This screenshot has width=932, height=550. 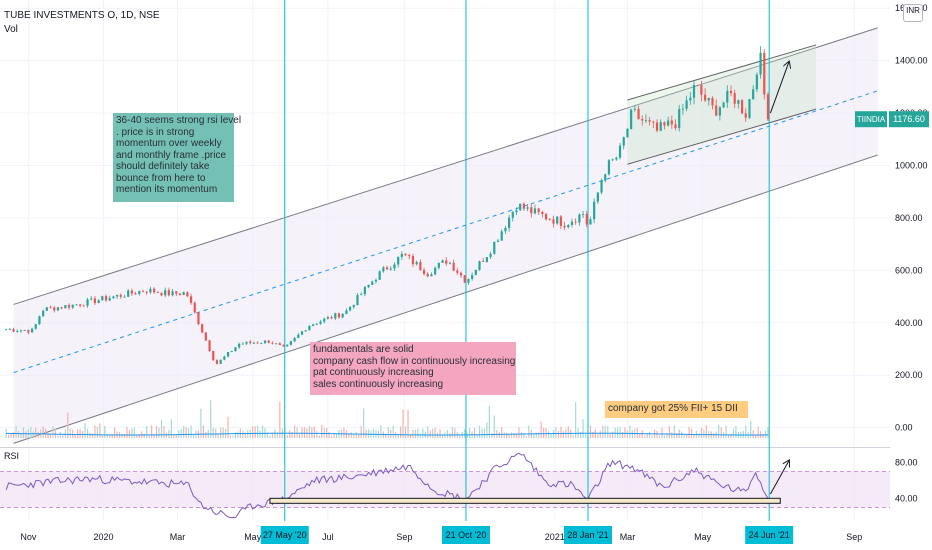 I want to click on symbol-tag-label: TIINDIA, so click(x=871, y=119).